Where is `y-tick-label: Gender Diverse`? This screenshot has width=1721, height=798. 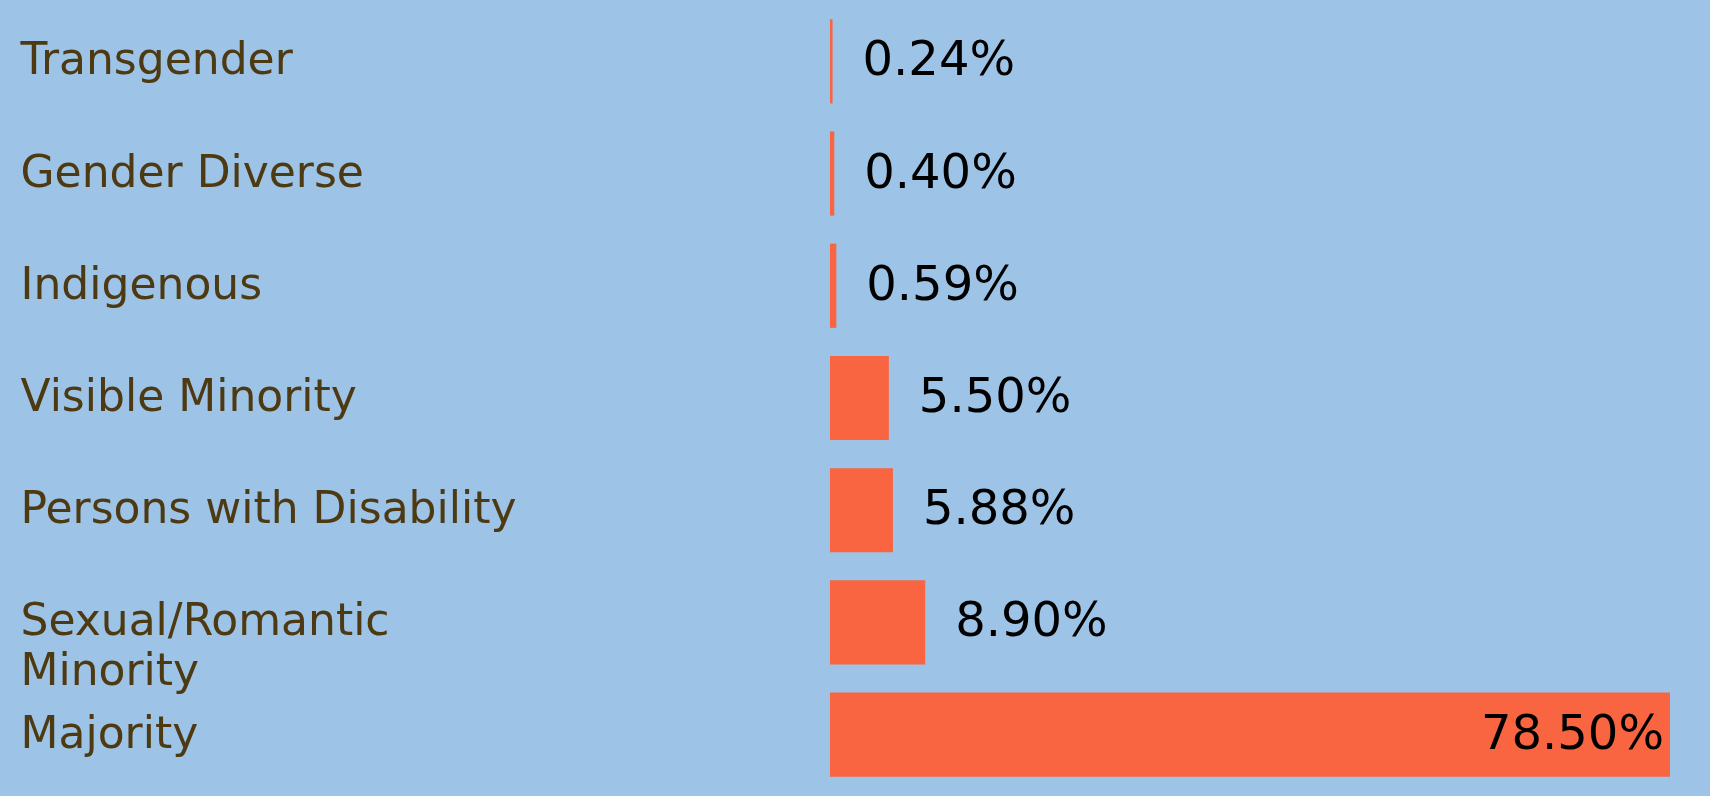 y-tick-label: Gender Diverse is located at coordinates (192, 171).